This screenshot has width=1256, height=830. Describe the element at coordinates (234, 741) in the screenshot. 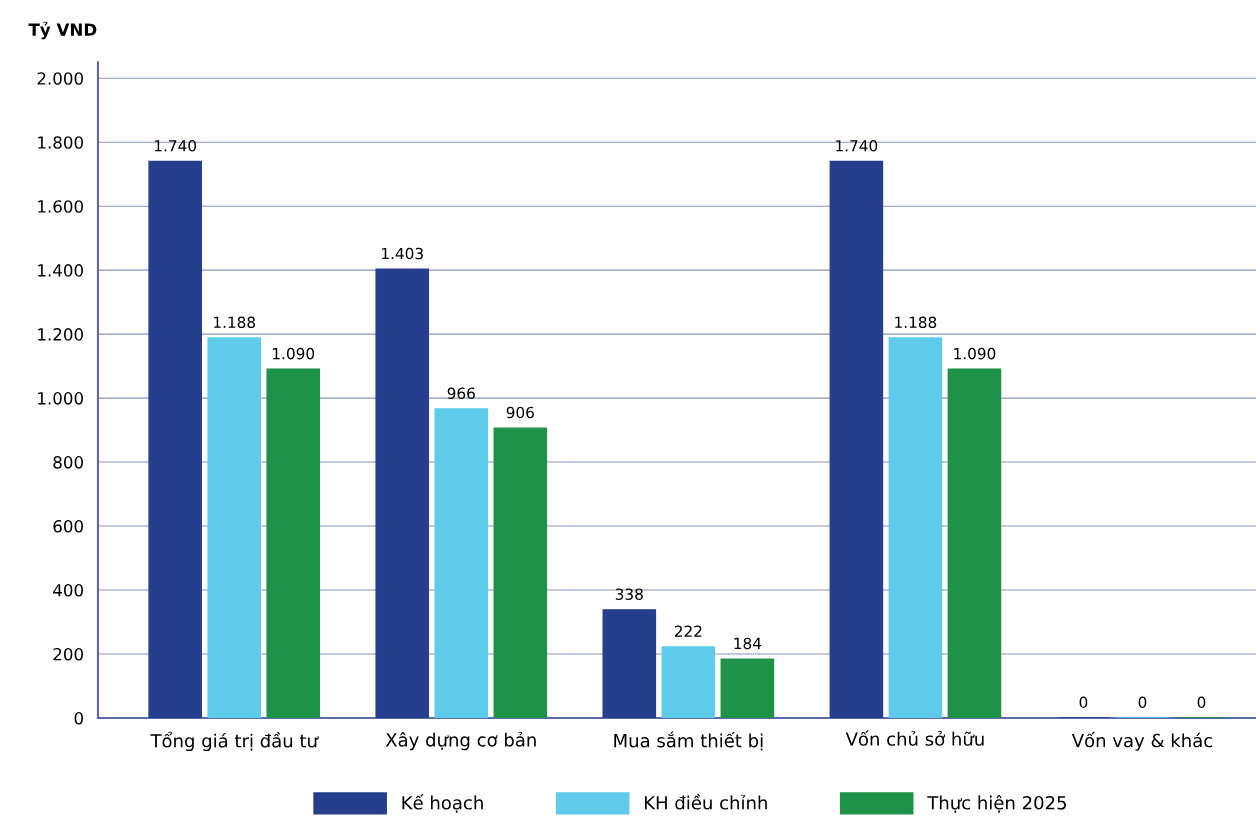

I see `x-tick-label: Tổng giá trị đầu tư` at that location.